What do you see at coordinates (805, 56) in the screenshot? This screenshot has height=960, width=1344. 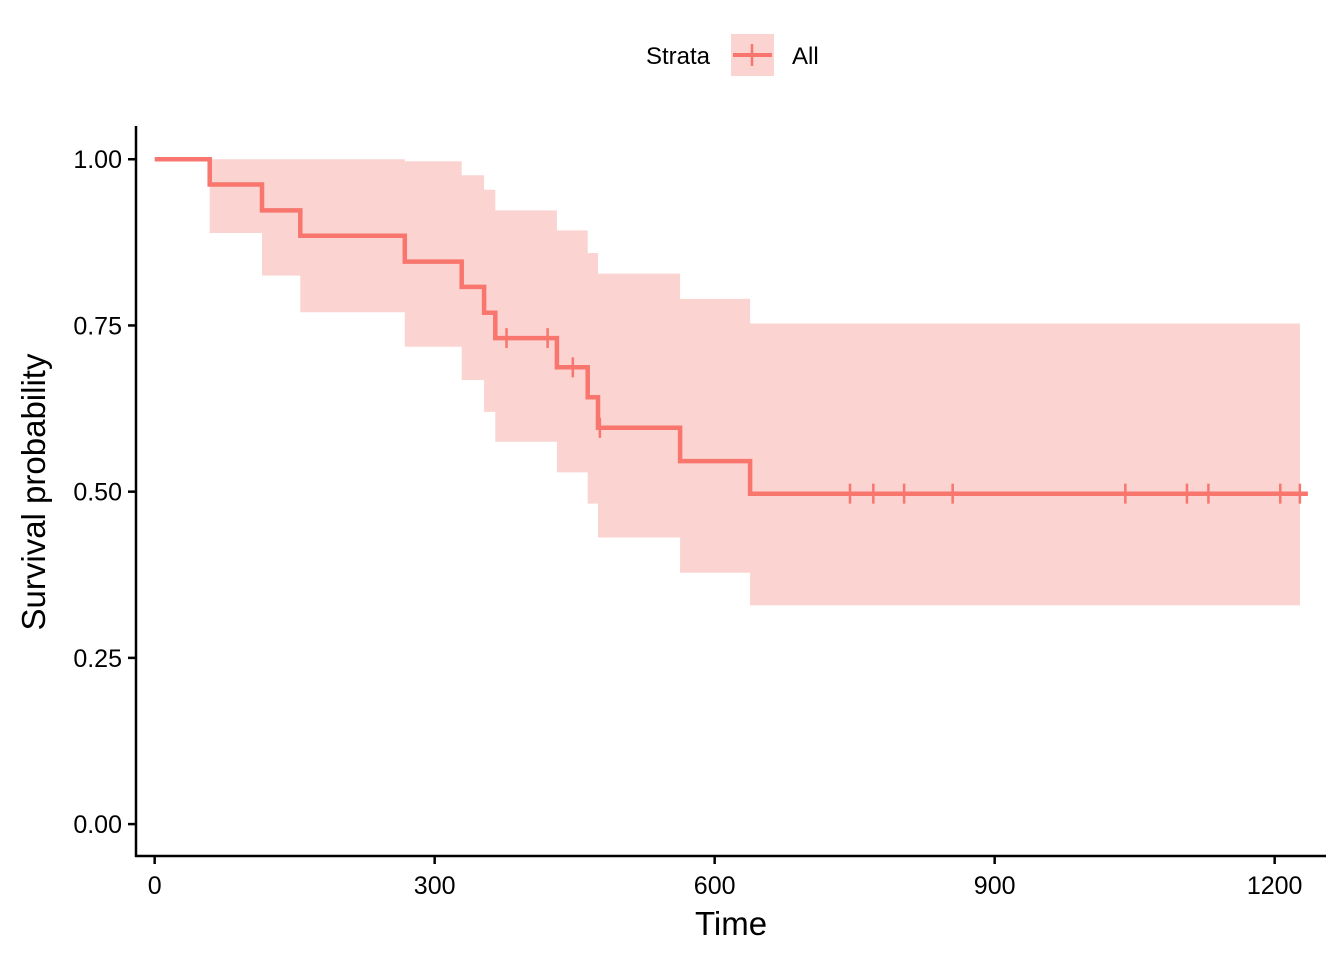 I see `legend-entry-all: All` at bounding box center [805, 56].